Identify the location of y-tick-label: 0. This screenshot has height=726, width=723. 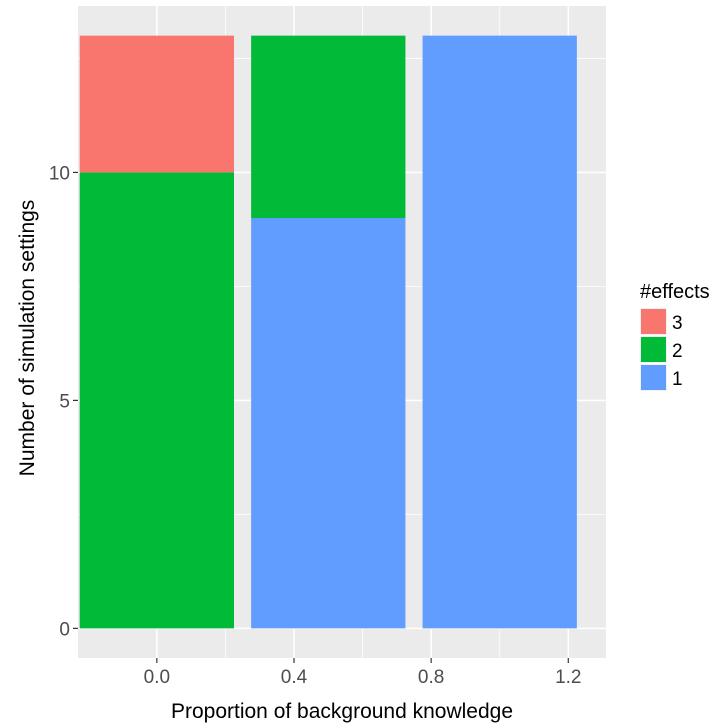
(64, 629).